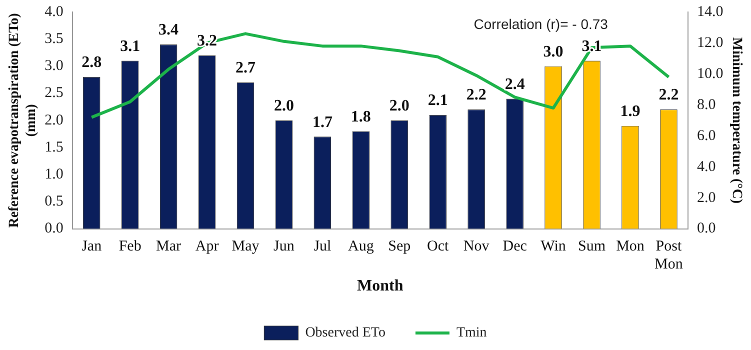 Image resolution: width=751 pixels, height=350 pixels. Describe the element at coordinates (23, 120) in the screenshot. I see `y-axis-title: Reference evapotranspiration (ETo) (mm)` at that location.